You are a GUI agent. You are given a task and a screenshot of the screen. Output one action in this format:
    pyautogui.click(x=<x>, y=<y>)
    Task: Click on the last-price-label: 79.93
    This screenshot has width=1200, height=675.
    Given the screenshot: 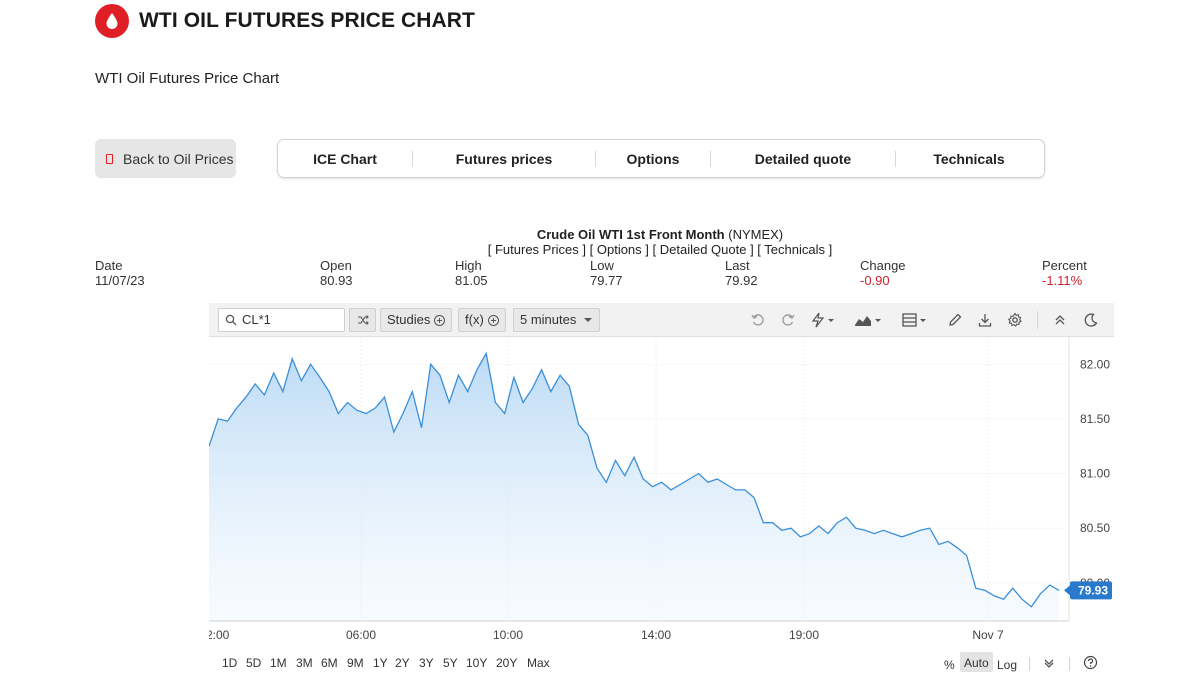 What is the action you would take?
    pyautogui.click(x=1088, y=590)
    